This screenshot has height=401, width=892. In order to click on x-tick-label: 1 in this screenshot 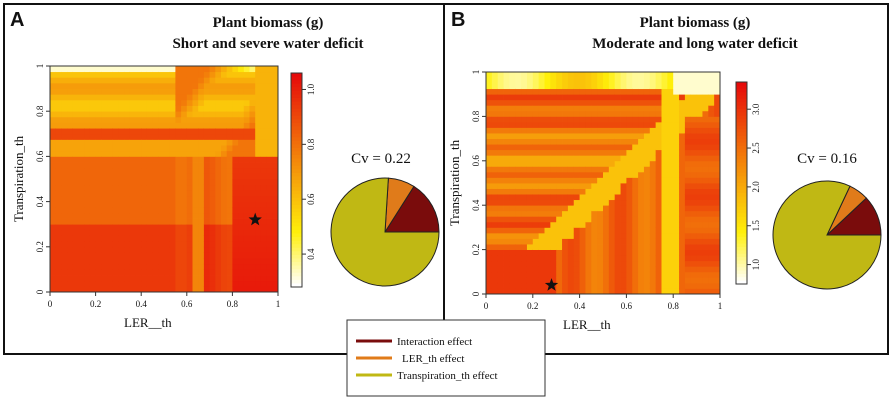, I will do `click(278, 304)`.